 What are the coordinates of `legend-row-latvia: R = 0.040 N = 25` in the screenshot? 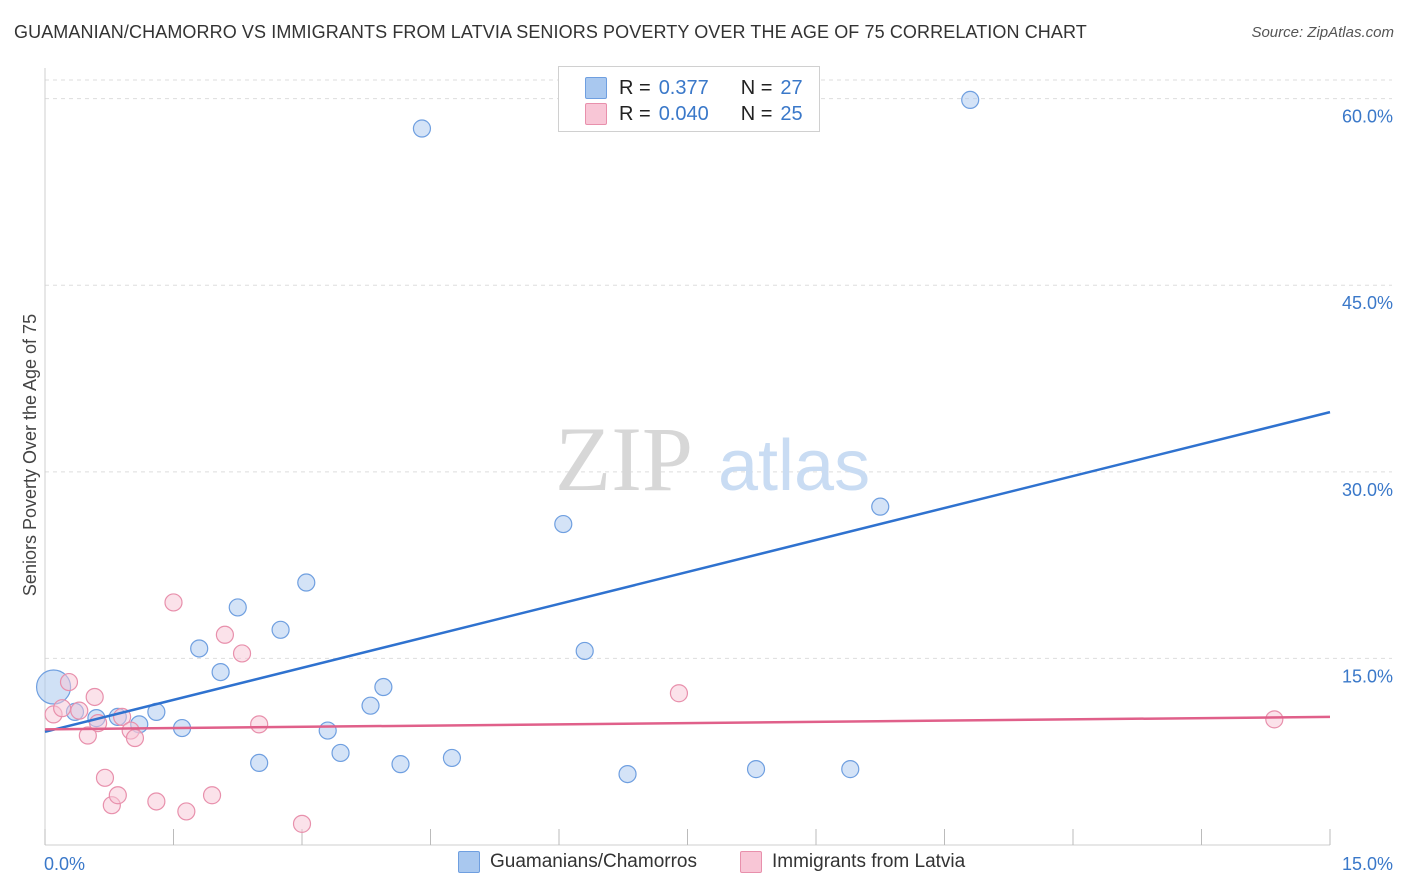 It's located at (694, 114).